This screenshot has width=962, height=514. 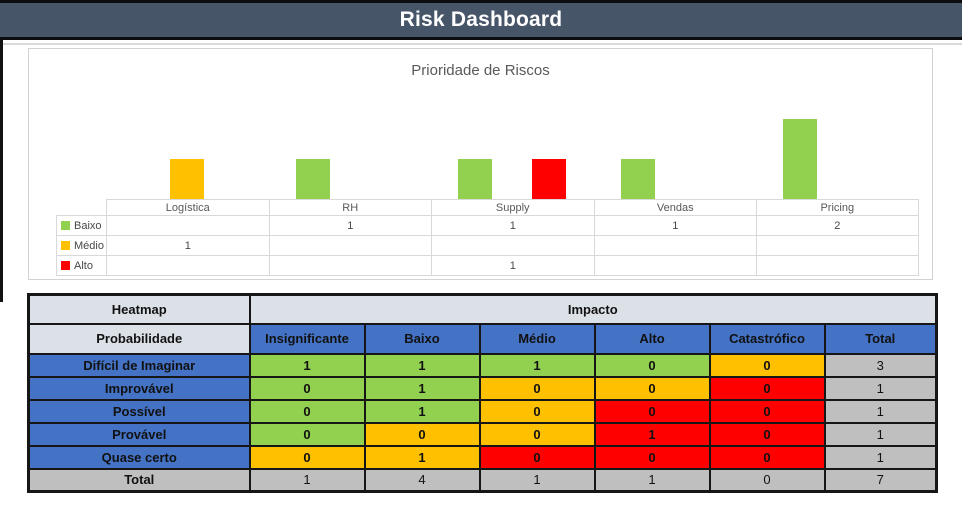 What do you see at coordinates (549, 179) in the screenshot?
I see `bar-alto-supply` at bounding box center [549, 179].